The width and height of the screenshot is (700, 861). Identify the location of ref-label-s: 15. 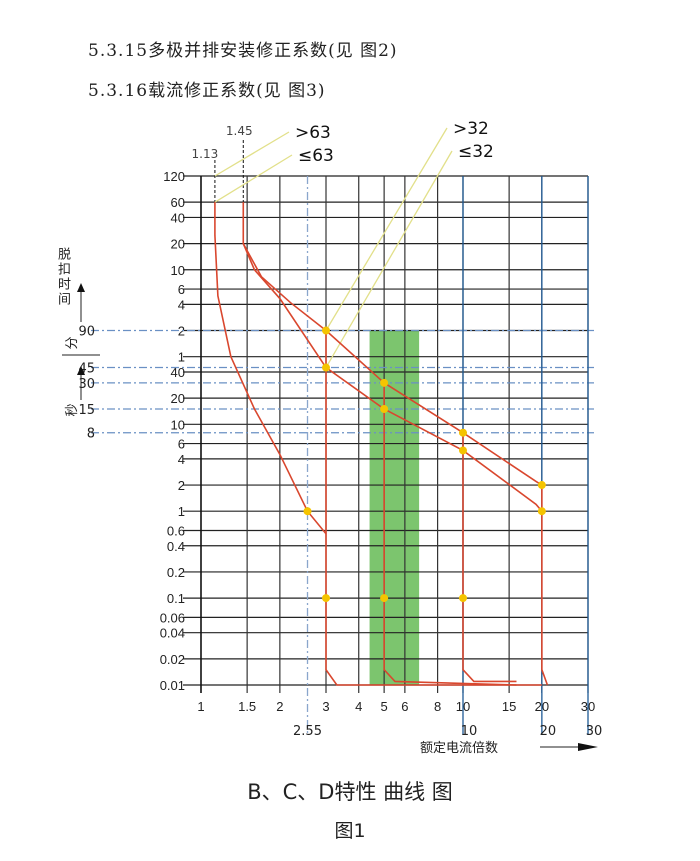
(86, 410).